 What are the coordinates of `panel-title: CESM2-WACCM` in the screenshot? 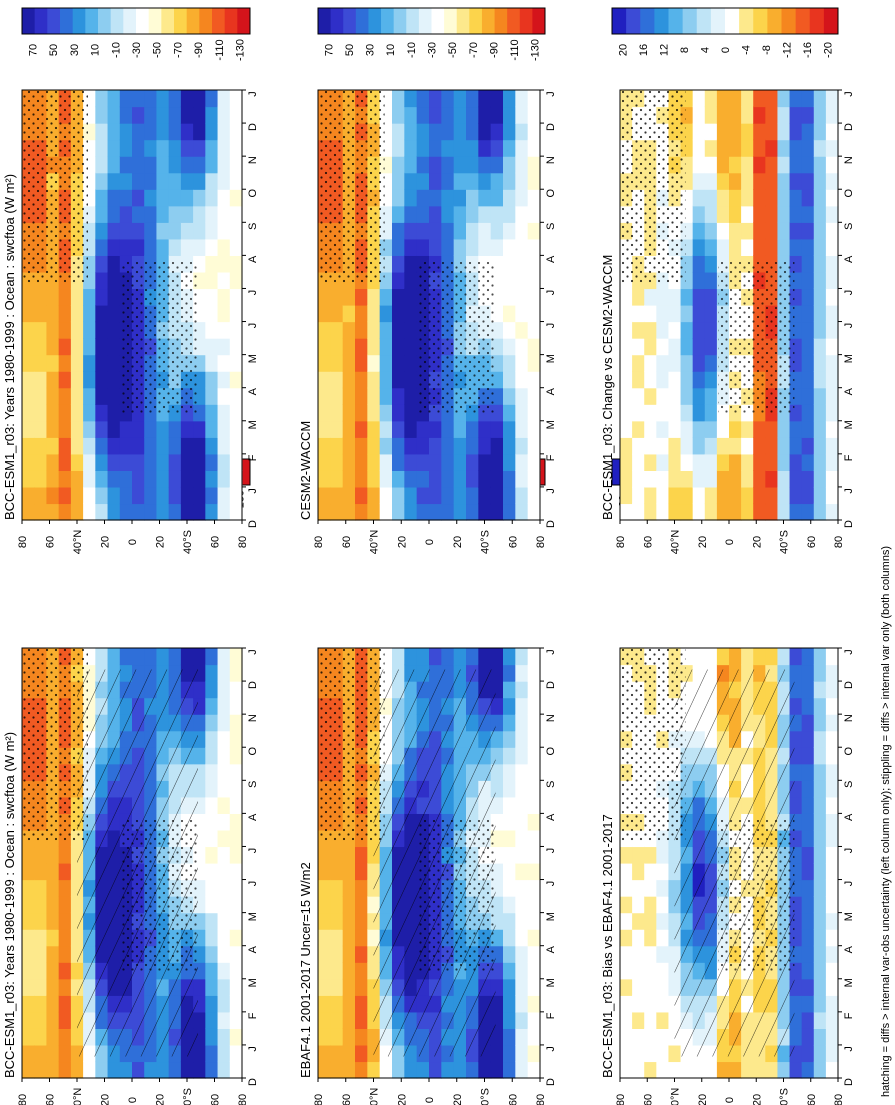 It's located at (305, 470).